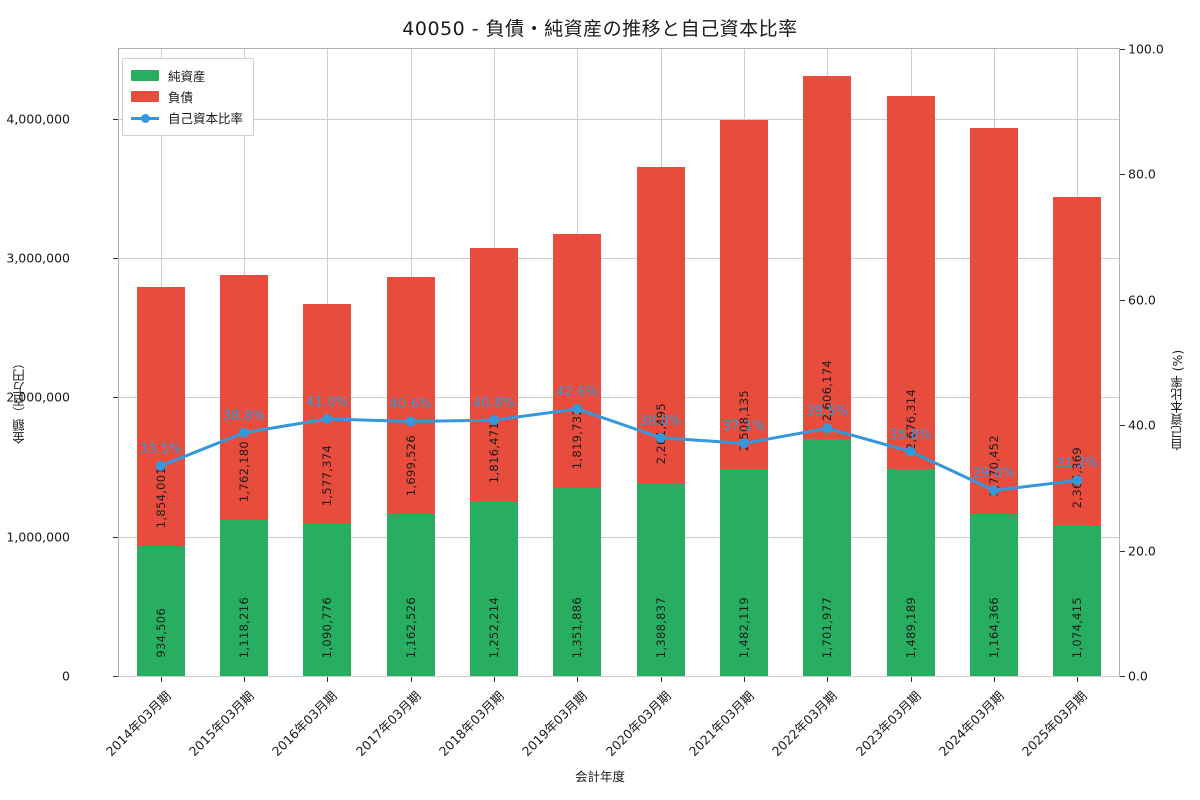  I want to click on bar-value-label-equity: 1,164,366, so click(993, 627).